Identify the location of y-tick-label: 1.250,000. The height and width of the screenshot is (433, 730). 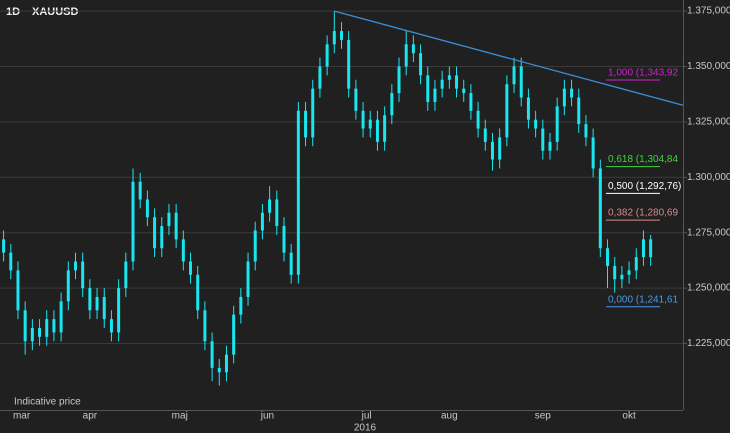
(708, 288).